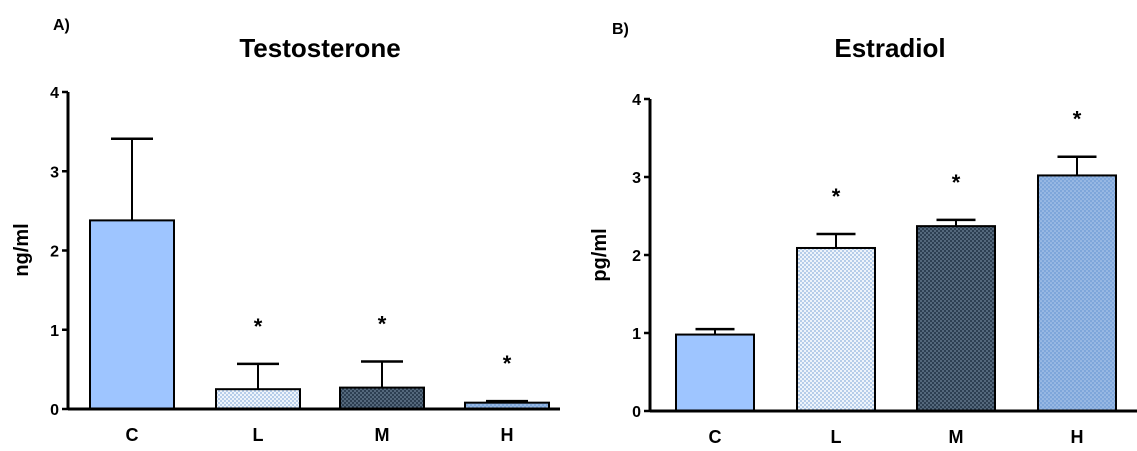 The height and width of the screenshot is (451, 1137). I want to click on panel-label: A), so click(61, 25).